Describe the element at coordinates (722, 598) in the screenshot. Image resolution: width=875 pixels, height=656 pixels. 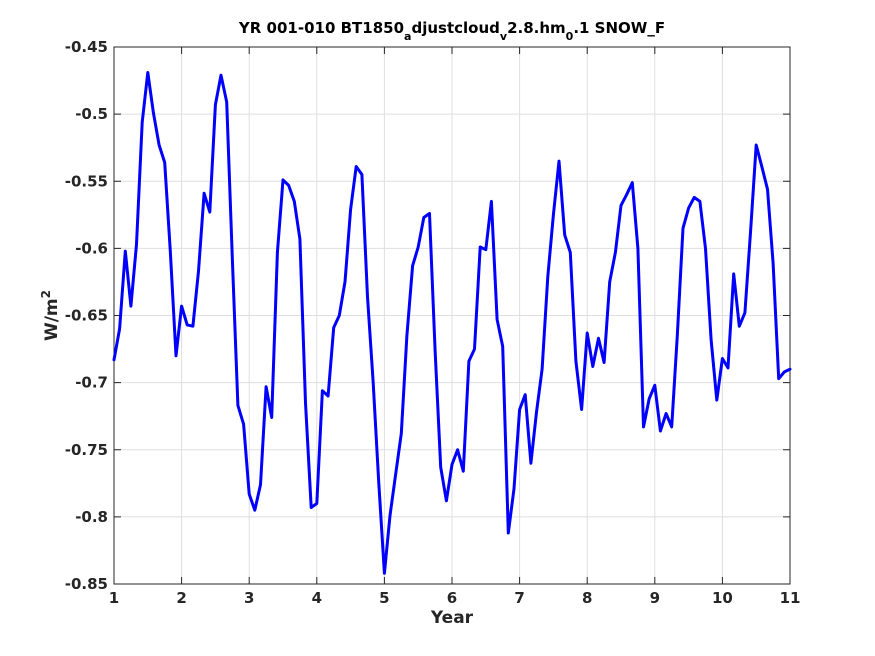
I see `x-tick-label: 10` at that location.